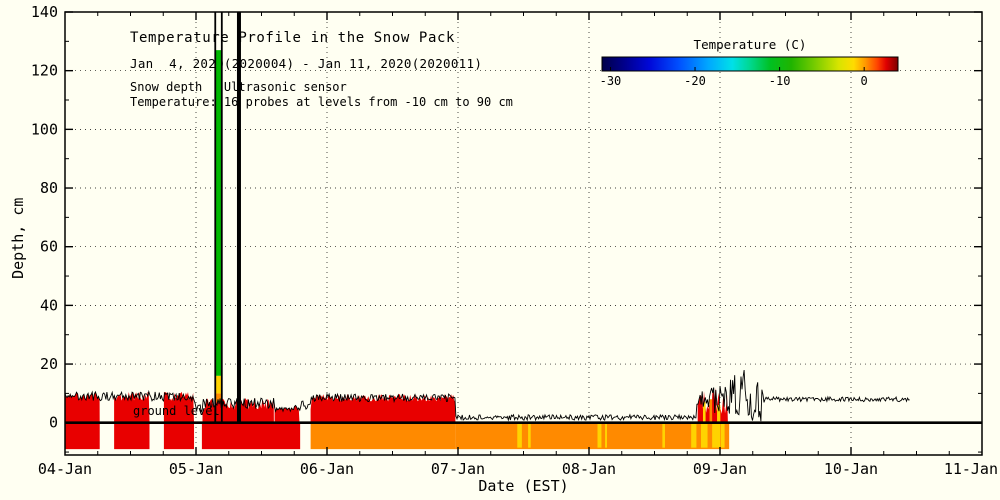 This screenshot has width=1000, height=500. Describe the element at coordinates (293, 38) in the screenshot. I see `chart-title: Temperature Profile in the Snow Pack` at that location.